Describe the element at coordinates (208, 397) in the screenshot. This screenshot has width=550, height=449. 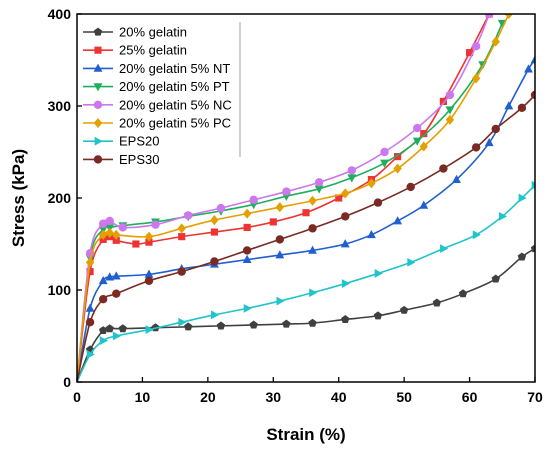
I see `x-tick-label: 20` at that location.